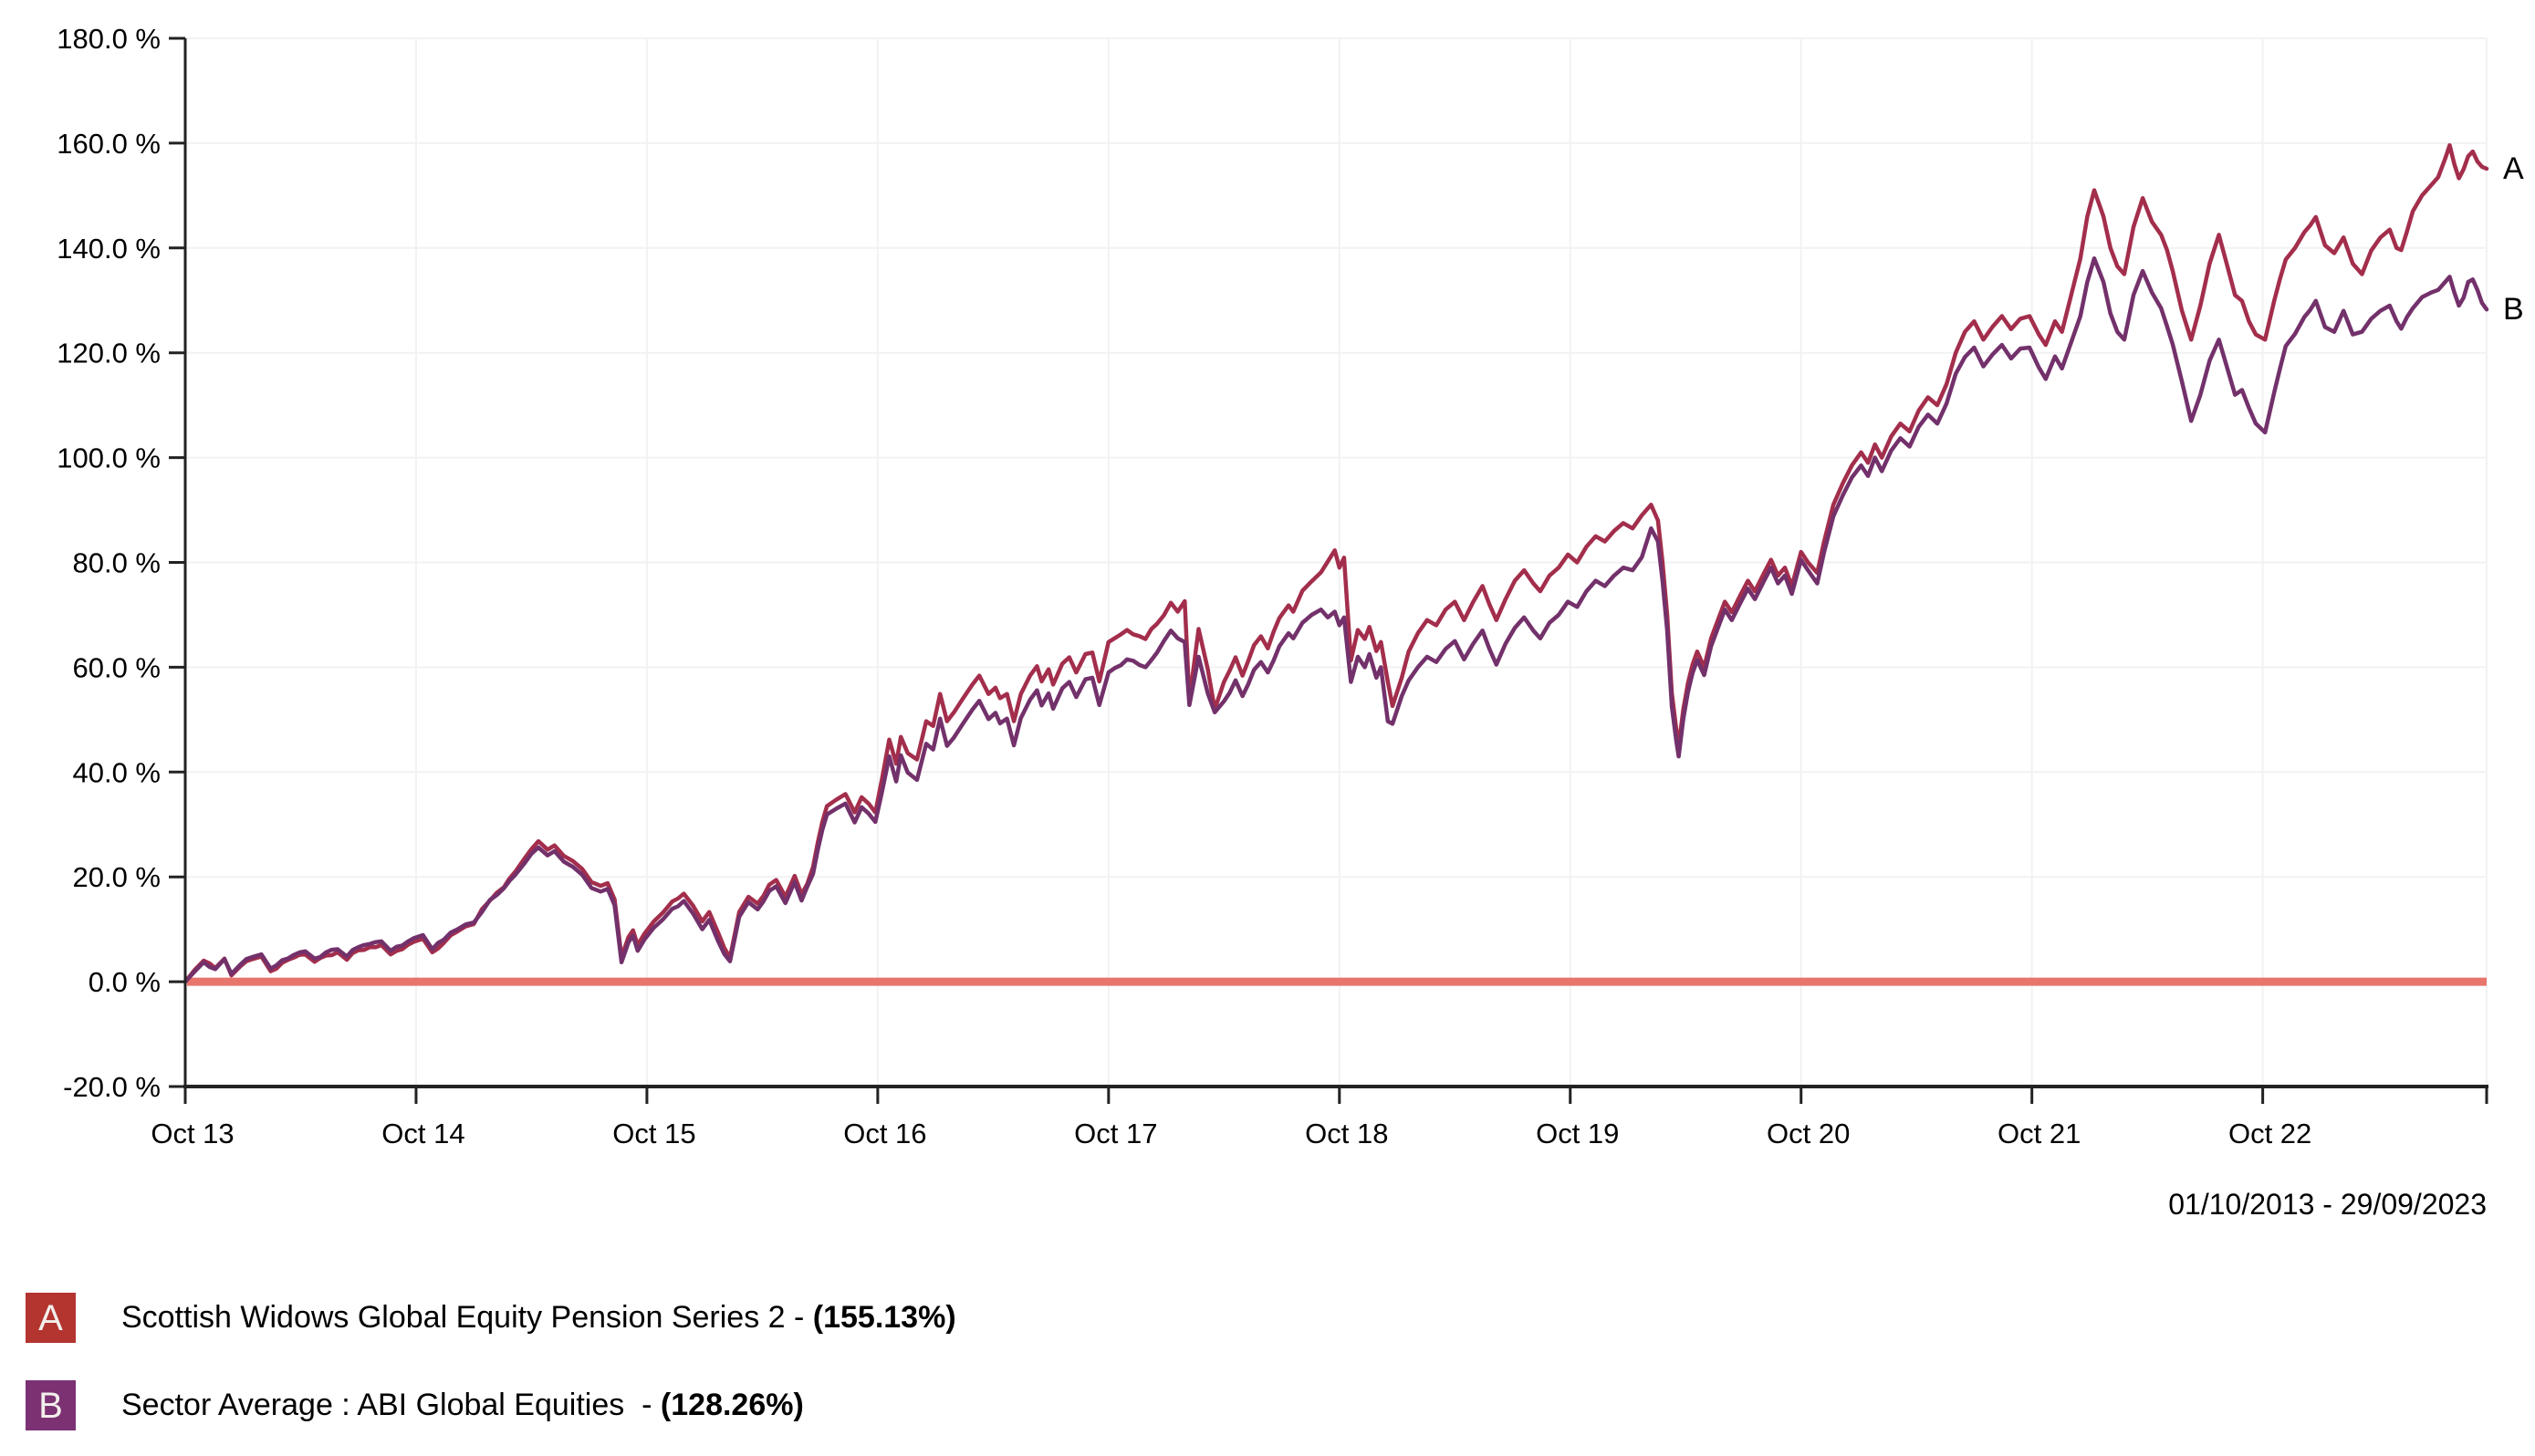 The height and width of the screenshot is (1456, 2535). Describe the element at coordinates (884, 1133) in the screenshot. I see `x-tick-label: Oct 16` at that location.